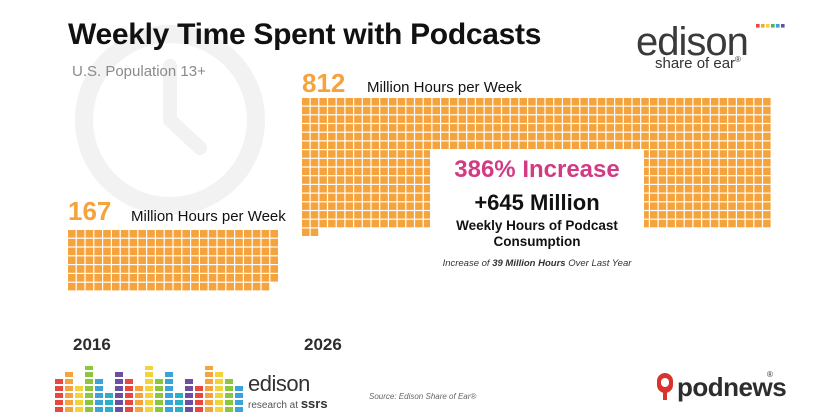 The width and height of the screenshot is (840, 420). I want to click on unit-label-2016: Million Hours per Week, so click(208, 216).